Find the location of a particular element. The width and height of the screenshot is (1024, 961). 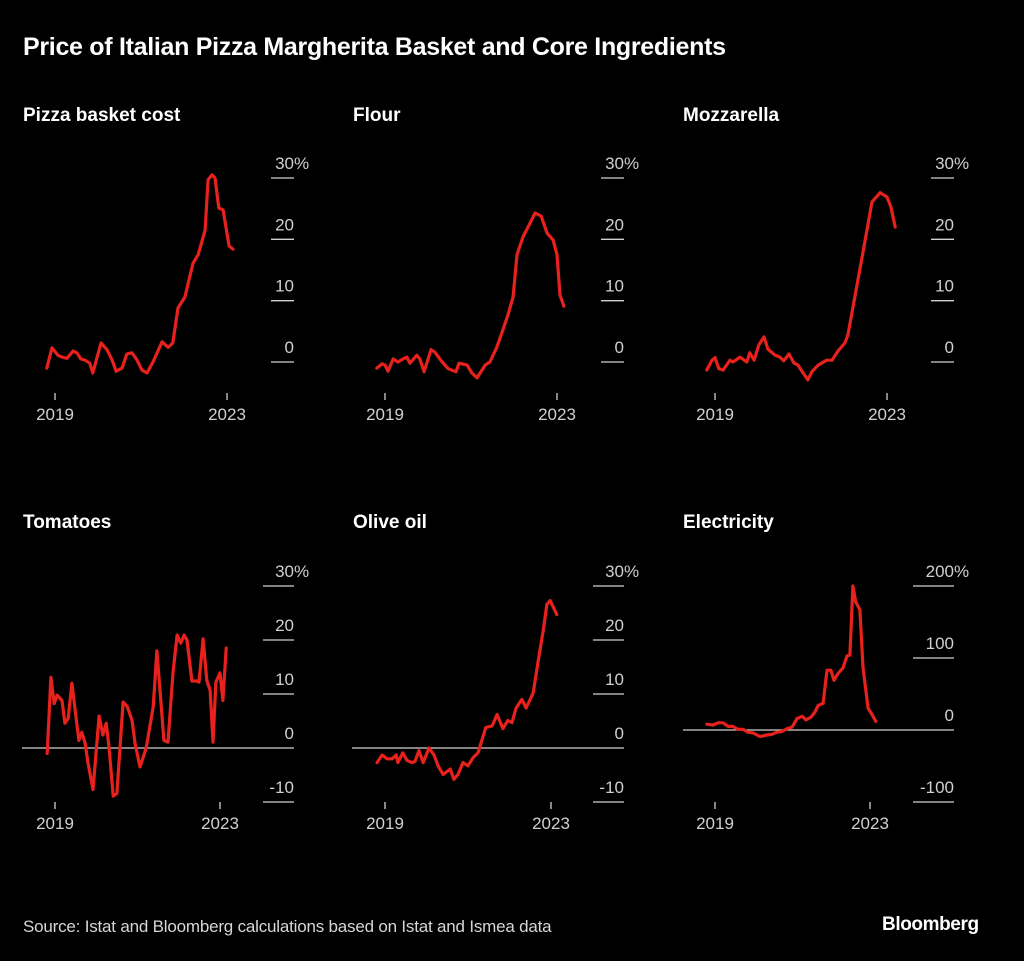

panel-electricity: Electricity -100 0 100 200 % 2019 2023 is located at coordinates (826, 672).